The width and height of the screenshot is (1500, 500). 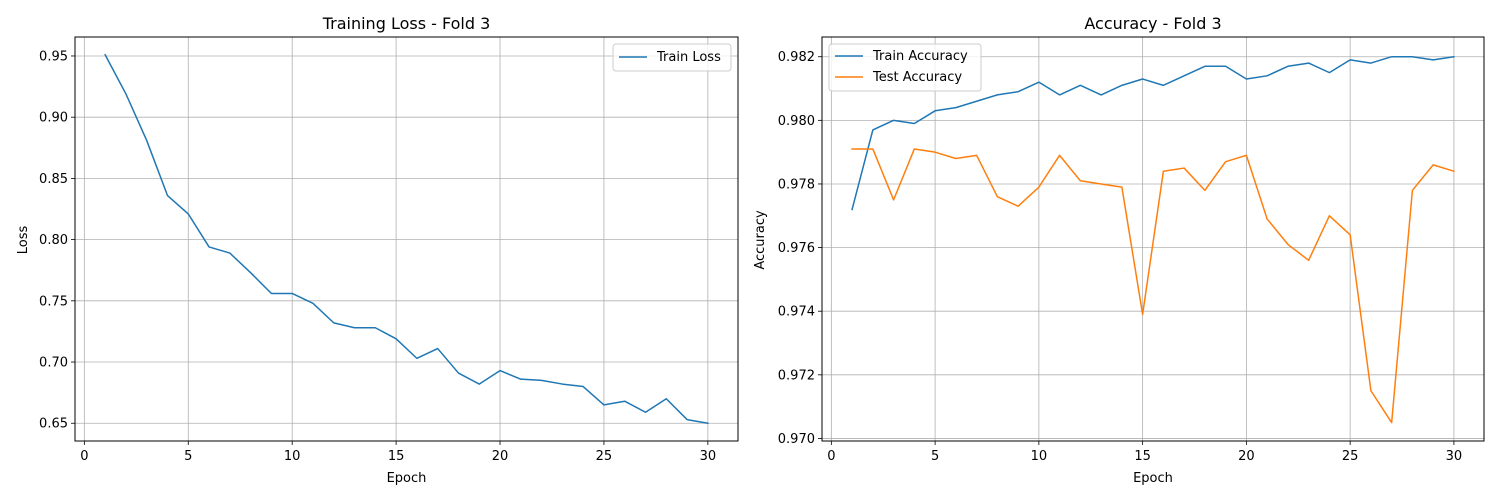 What do you see at coordinates (1350, 456) in the screenshot?
I see `accuracy-chart-xtick-label: 25` at bounding box center [1350, 456].